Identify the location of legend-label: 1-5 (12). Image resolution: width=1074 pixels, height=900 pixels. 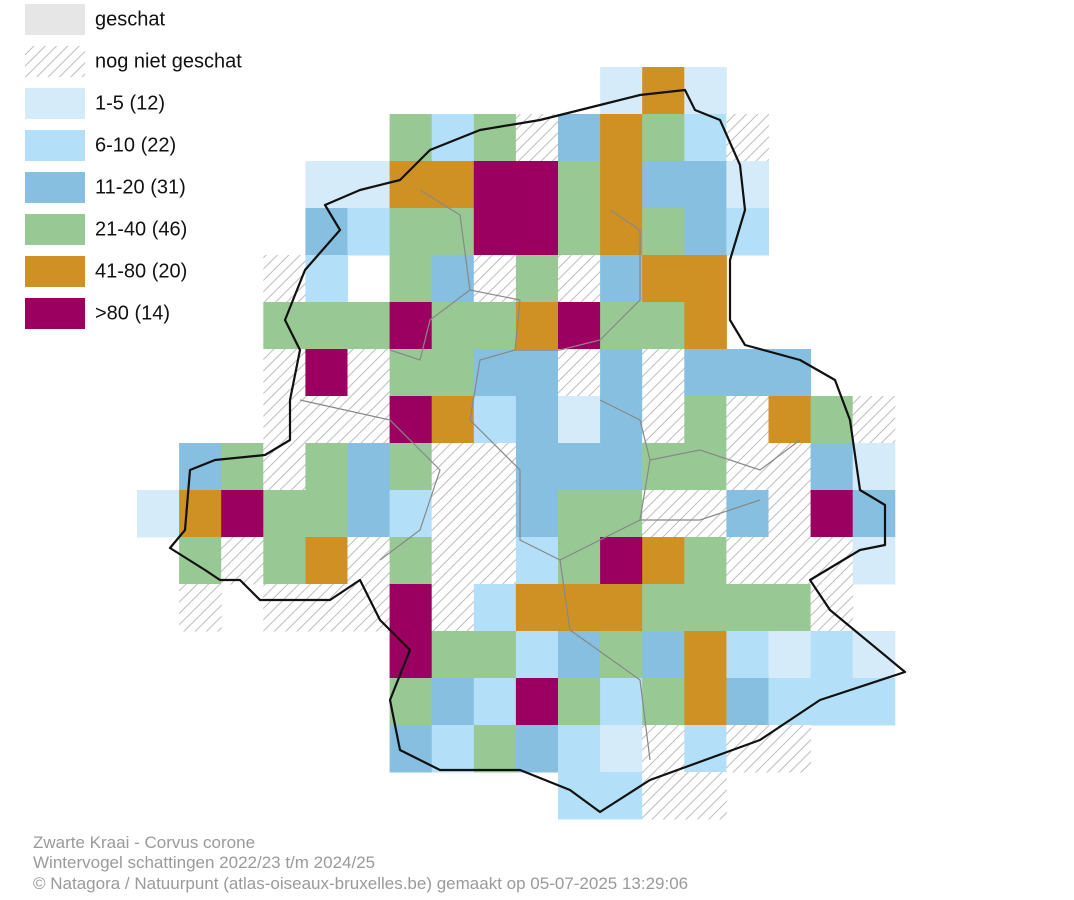
(130, 103).